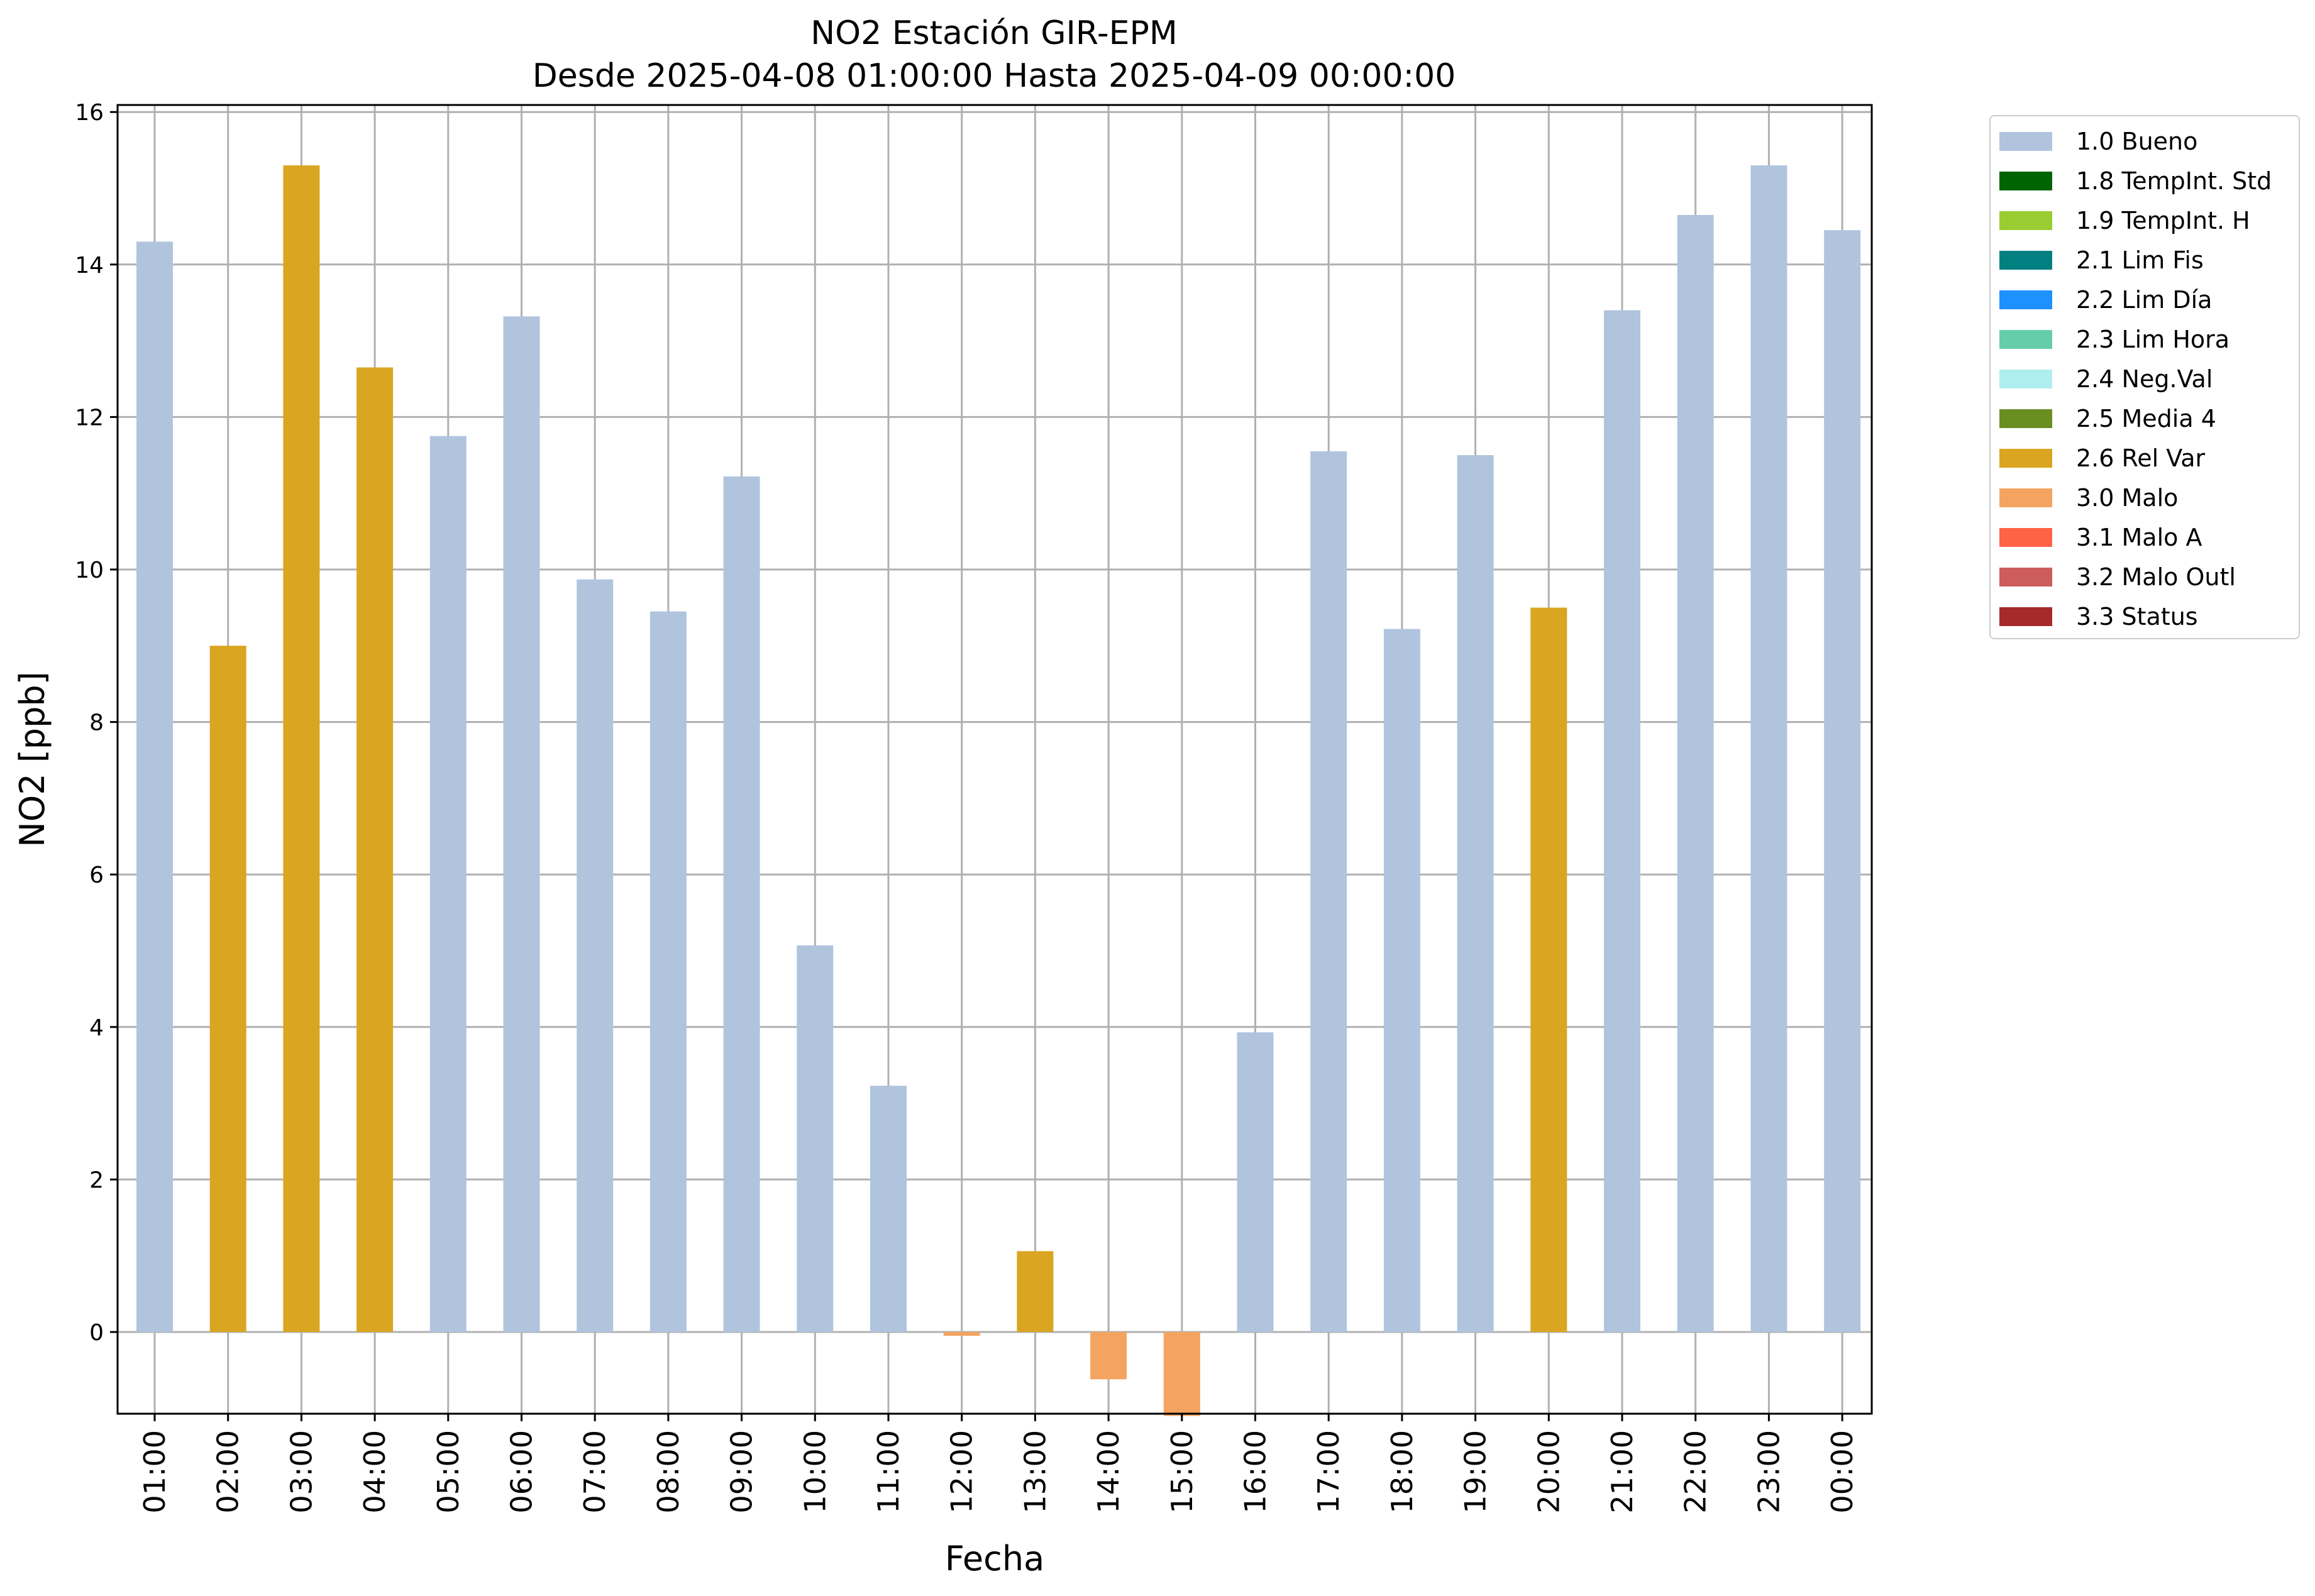  Describe the element at coordinates (2156, 577) in the screenshot. I see `legend-label: 3.2 Malo Outl` at that location.